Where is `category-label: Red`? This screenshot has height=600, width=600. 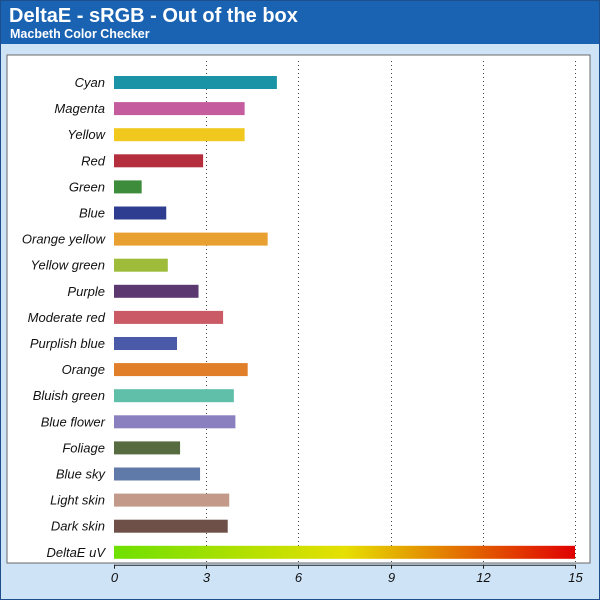 category-label: Red is located at coordinates (93, 160).